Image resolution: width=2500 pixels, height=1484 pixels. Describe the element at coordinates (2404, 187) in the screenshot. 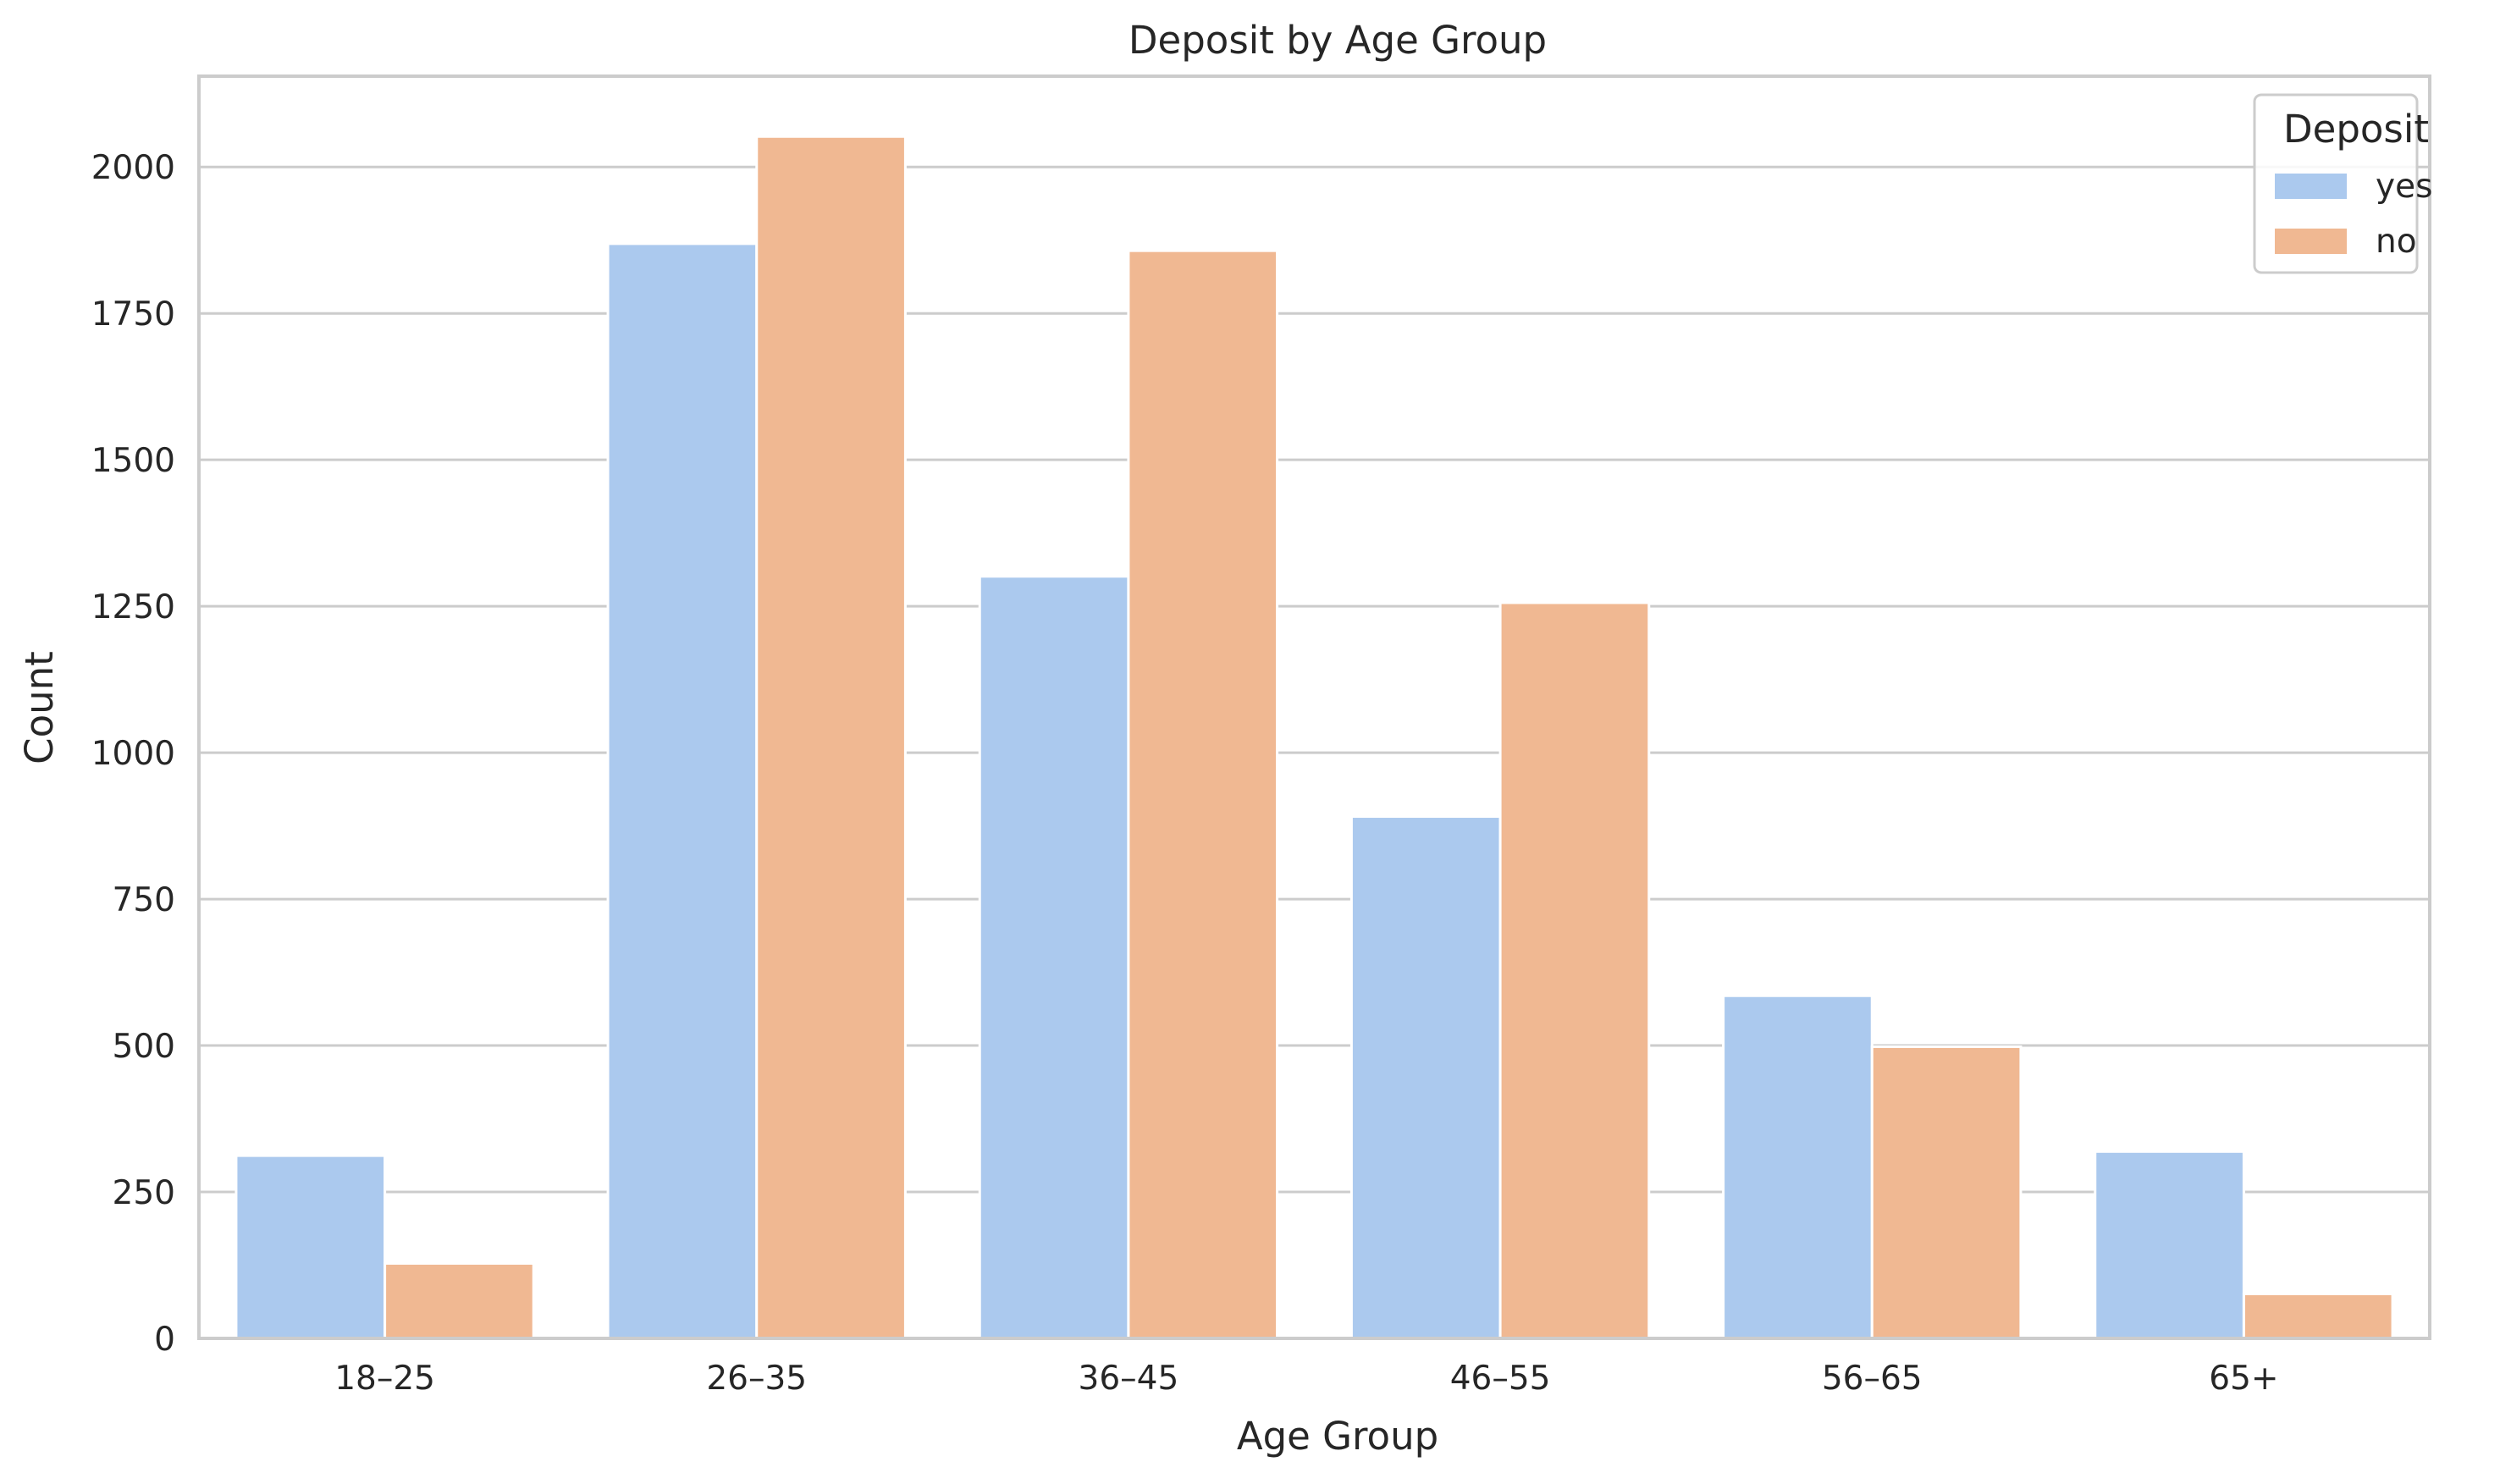

I see `legend-label-yes: yes` at that location.